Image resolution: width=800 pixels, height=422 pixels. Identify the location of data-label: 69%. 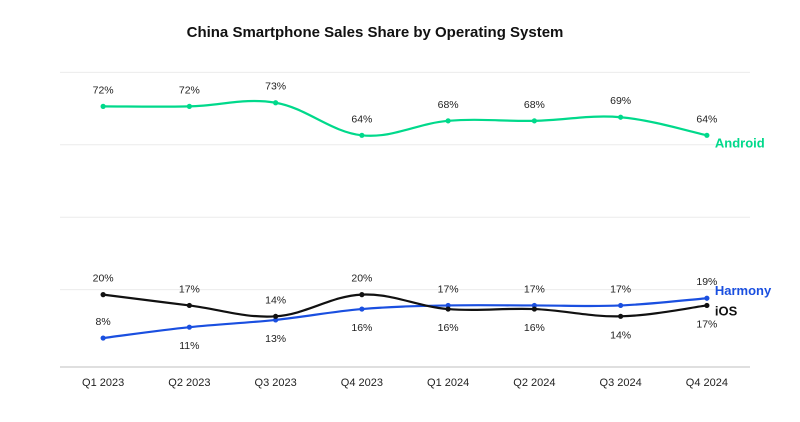
(620, 101).